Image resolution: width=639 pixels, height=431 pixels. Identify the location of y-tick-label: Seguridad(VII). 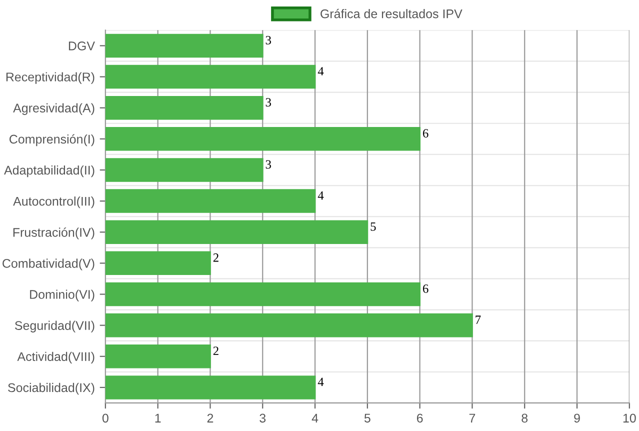
(54, 326).